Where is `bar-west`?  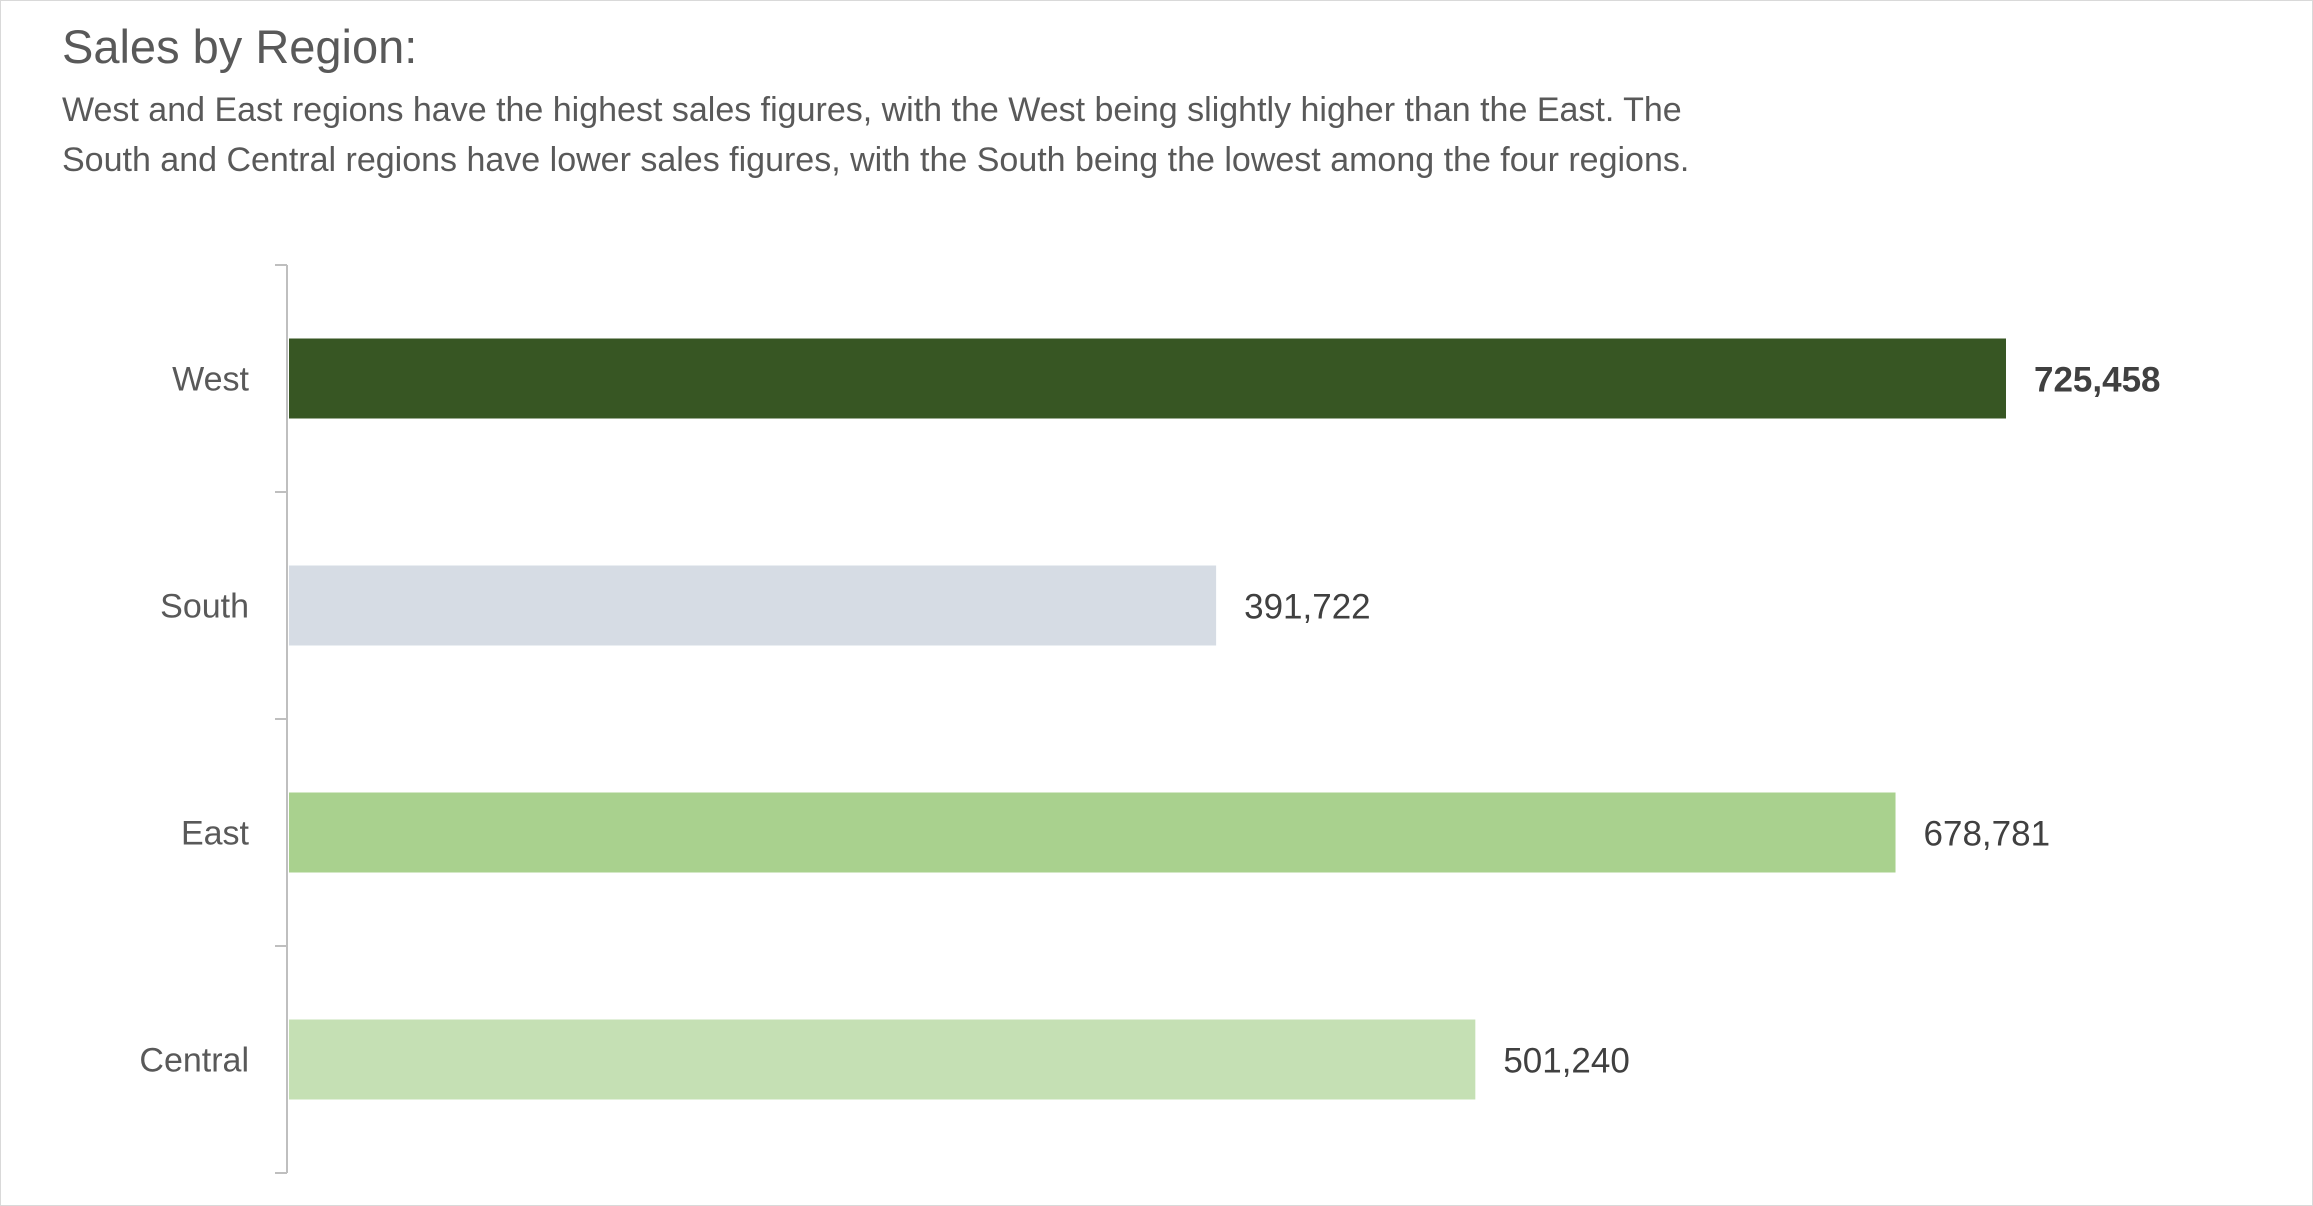 bar-west is located at coordinates (1147, 378).